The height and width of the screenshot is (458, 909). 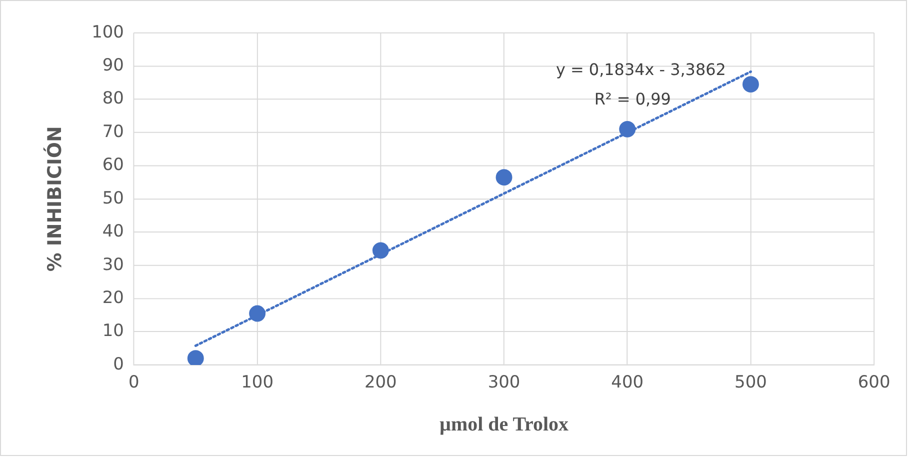 I want to click on x-tick-label: 200, so click(x=380, y=382).